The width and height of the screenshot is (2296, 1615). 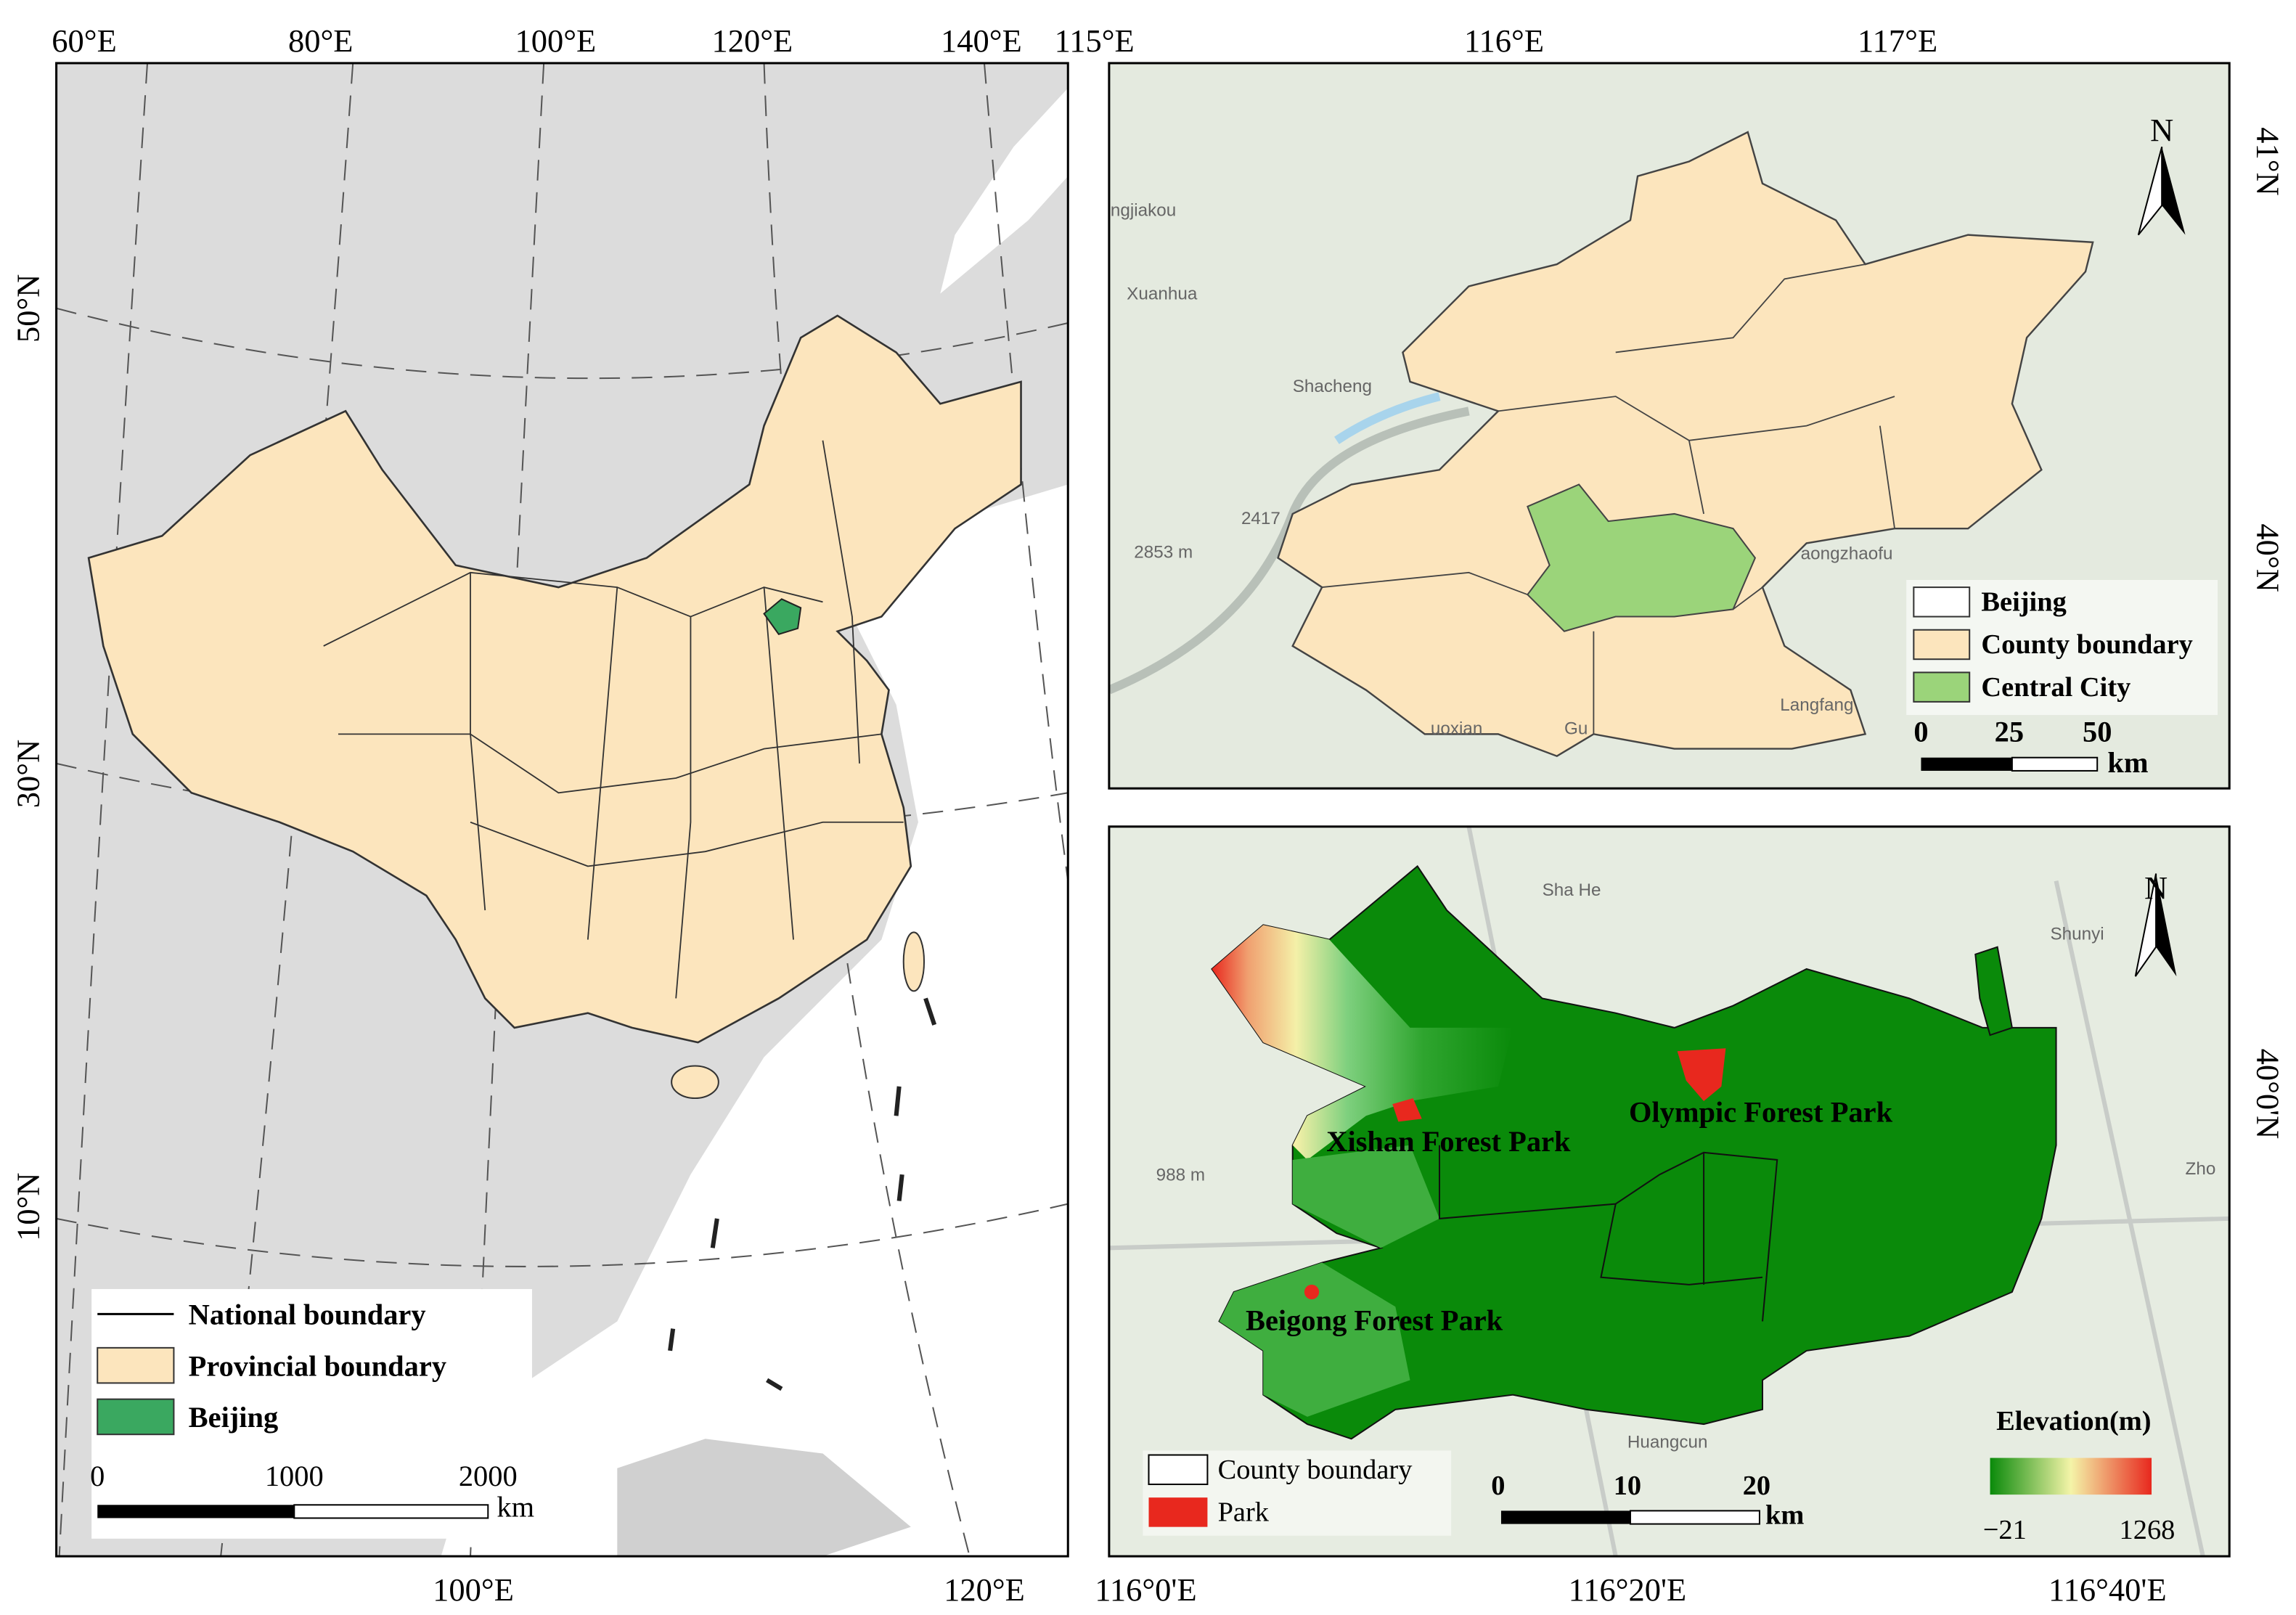 I want to click on taiwan, so click(x=914, y=961).